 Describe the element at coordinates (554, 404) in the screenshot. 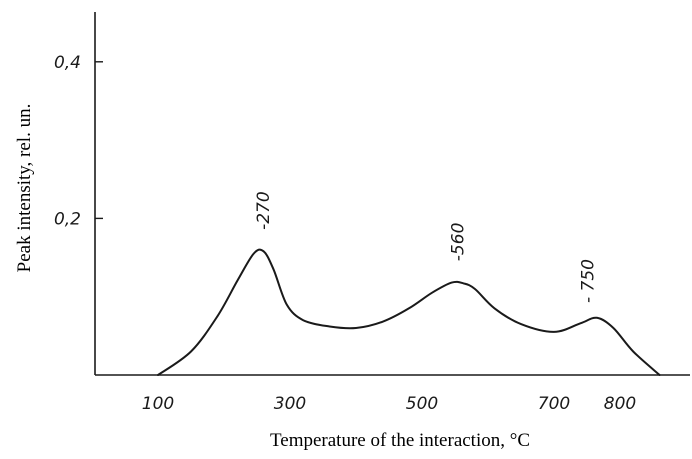

I see `x-tick-label: 700` at that location.